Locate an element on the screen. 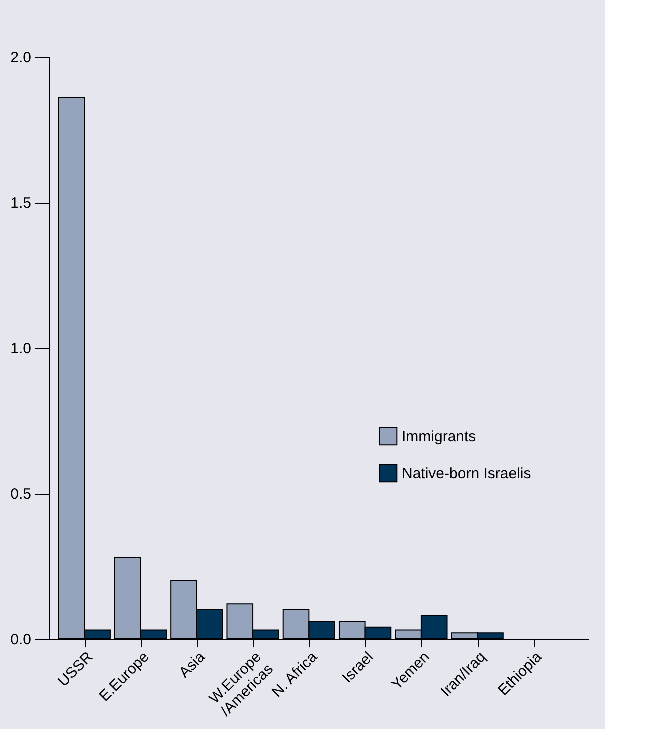  legend-label: Native-born Israelis is located at coordinates (467, 474).